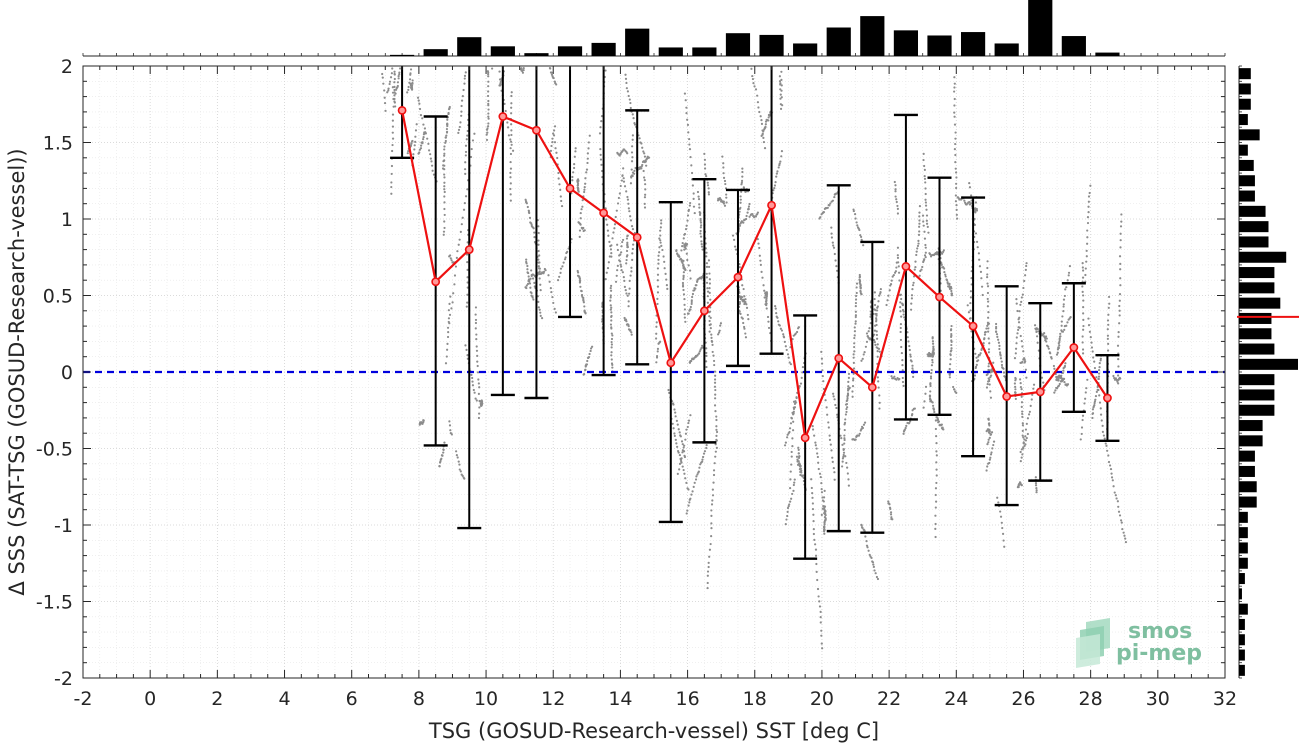 This screenshot has height=747, width=1299. What do you see at coordinates (217, 699) in the screenshot?
I see `x-tick-label: 2` at bounding box center [217, 699].